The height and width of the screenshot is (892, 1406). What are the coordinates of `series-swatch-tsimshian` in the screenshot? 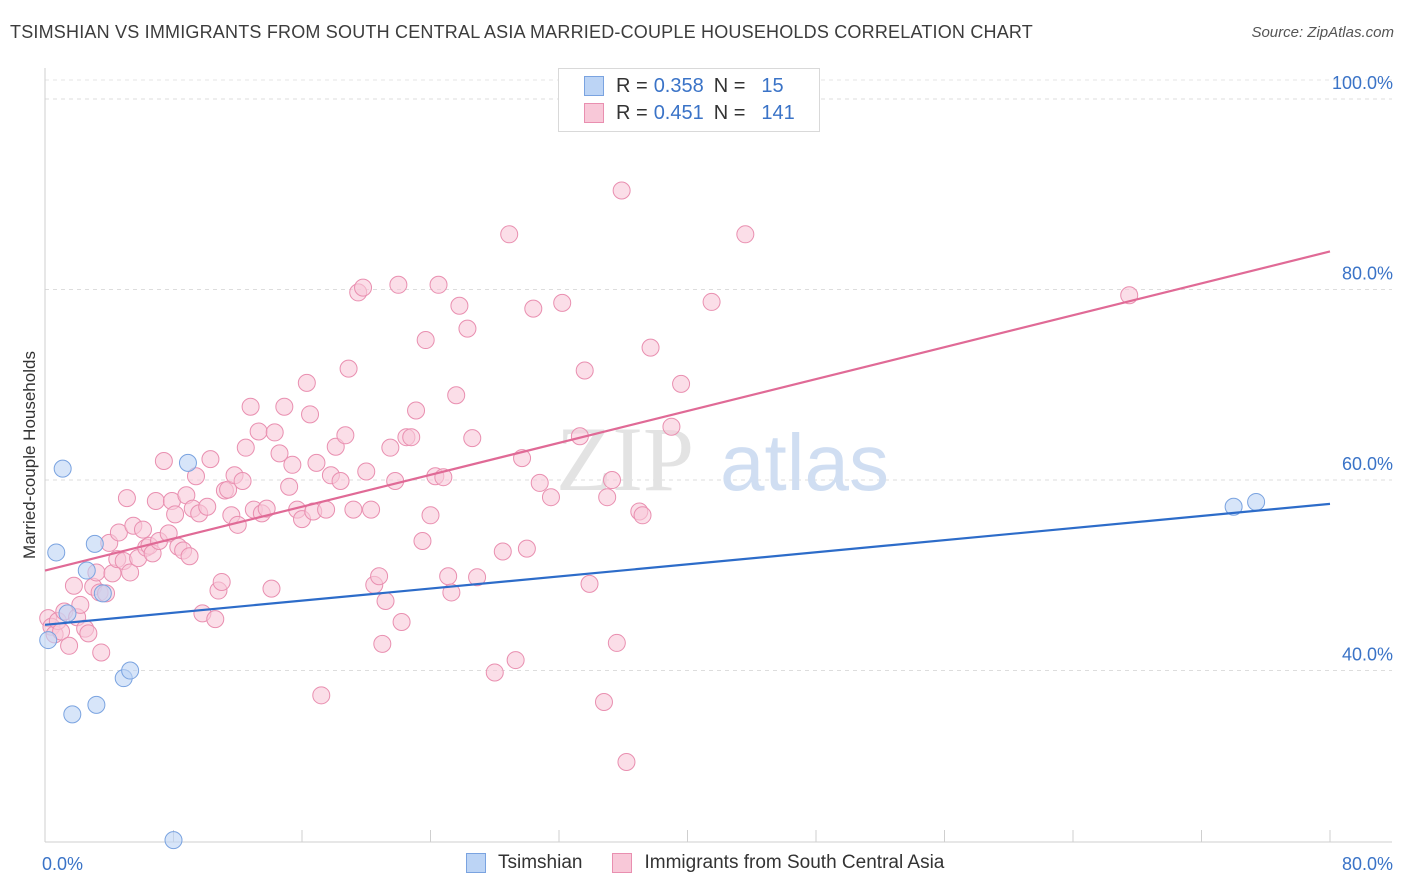 It's located at (476, 863).